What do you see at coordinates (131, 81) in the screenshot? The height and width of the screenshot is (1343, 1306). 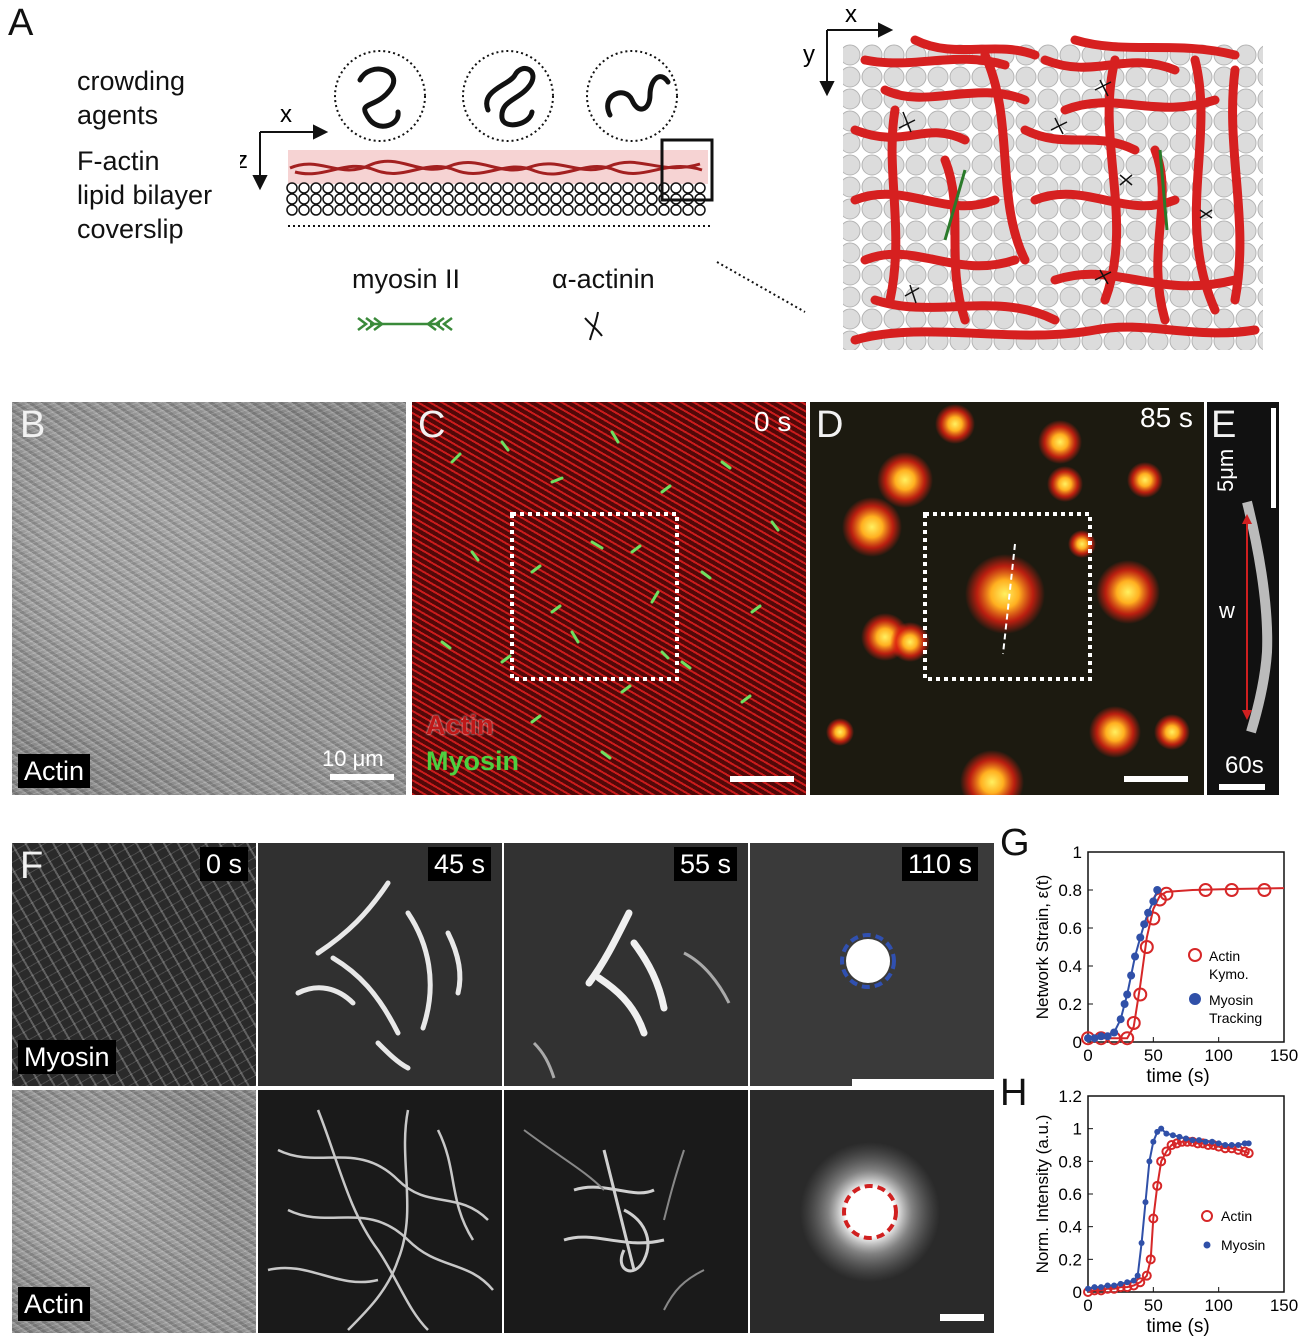 I see `label-crowding: crowding` at bounding box center [131, 81].